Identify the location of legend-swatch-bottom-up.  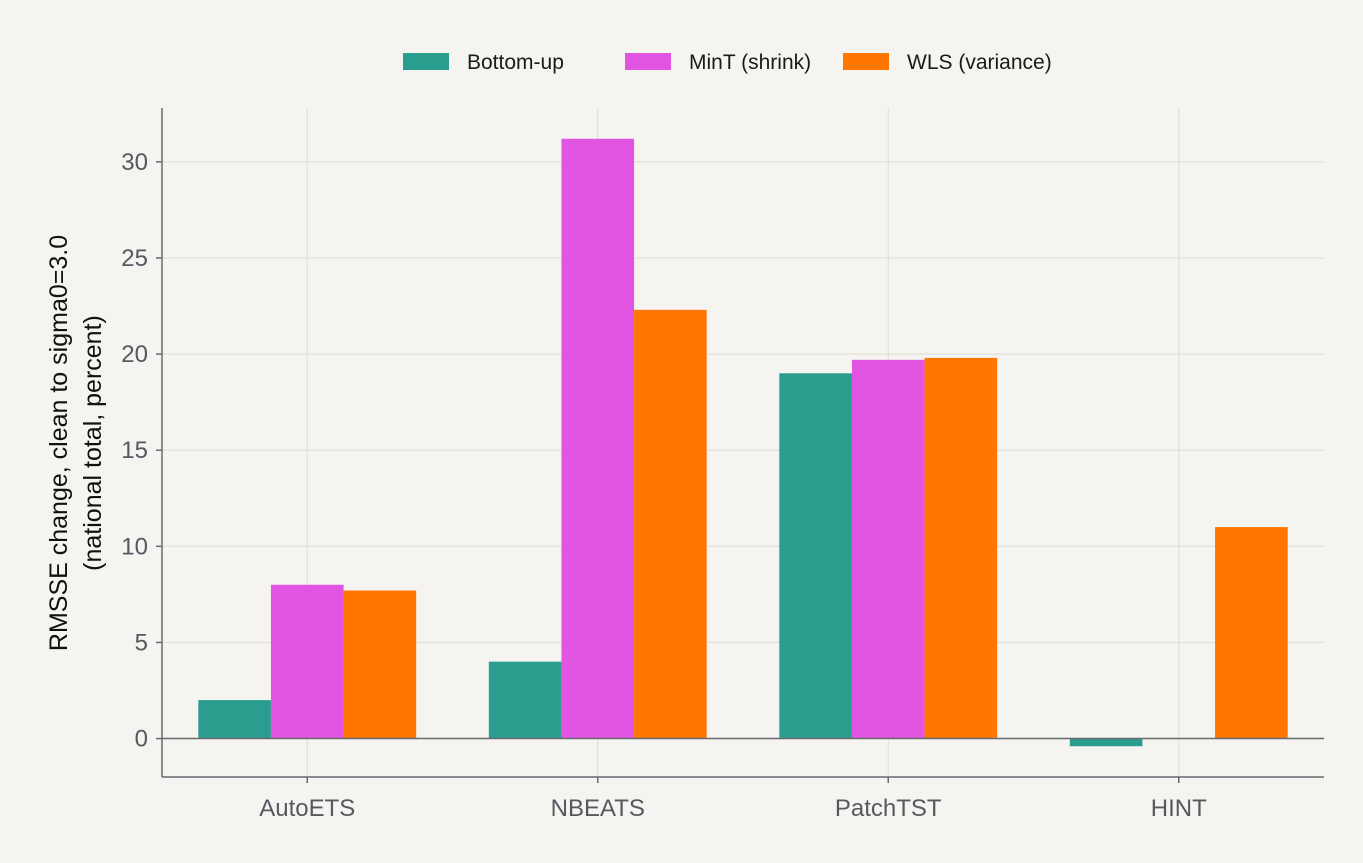
(426, 61).